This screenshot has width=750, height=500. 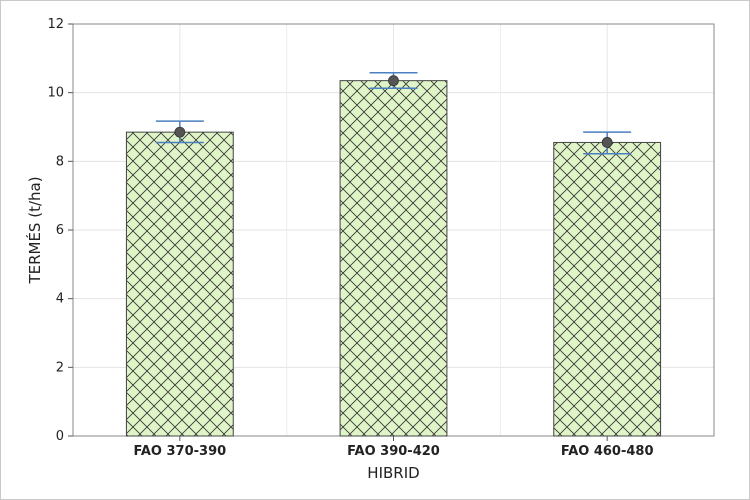 I want to click on y-tick-label: 10, so click(x=55, y=93).